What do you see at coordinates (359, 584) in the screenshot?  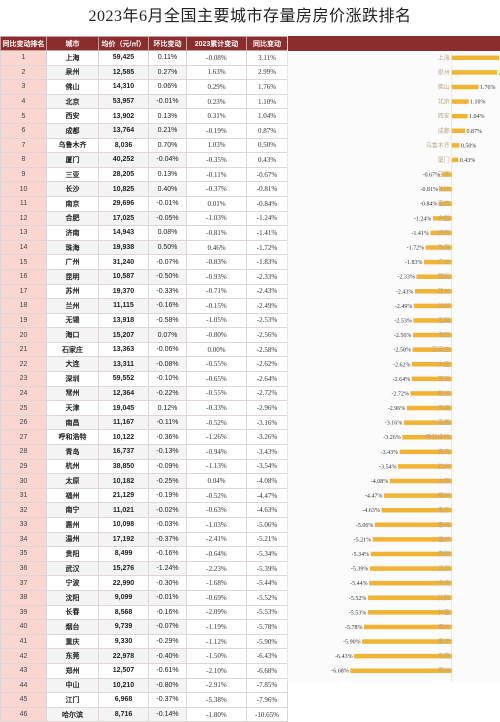 I see `bar-value-label: -5.44%` at bounding box center [359, 584].